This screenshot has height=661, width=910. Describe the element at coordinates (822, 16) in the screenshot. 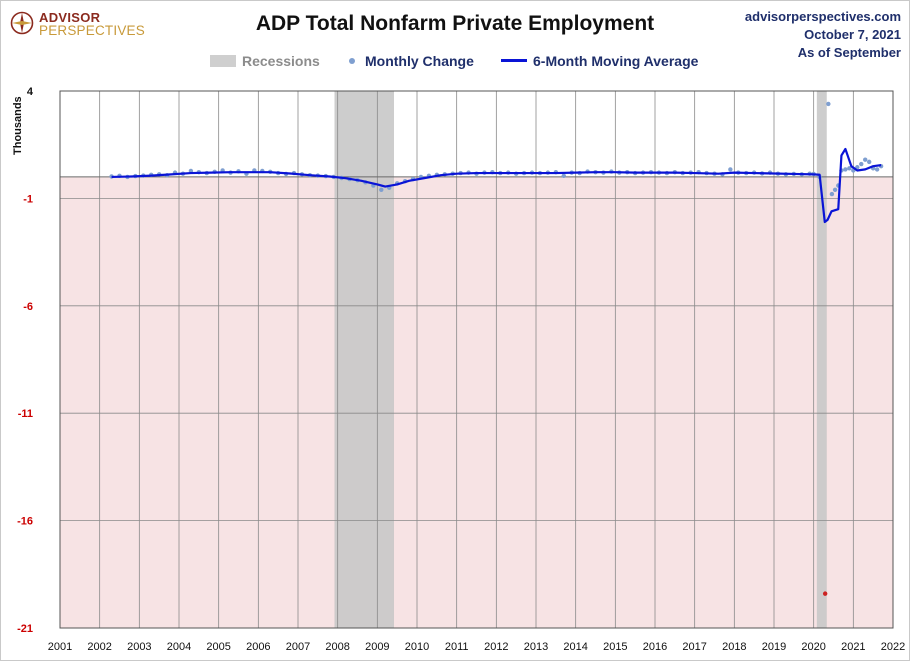

I see `source-site: advisorperspectives.com` at that location.